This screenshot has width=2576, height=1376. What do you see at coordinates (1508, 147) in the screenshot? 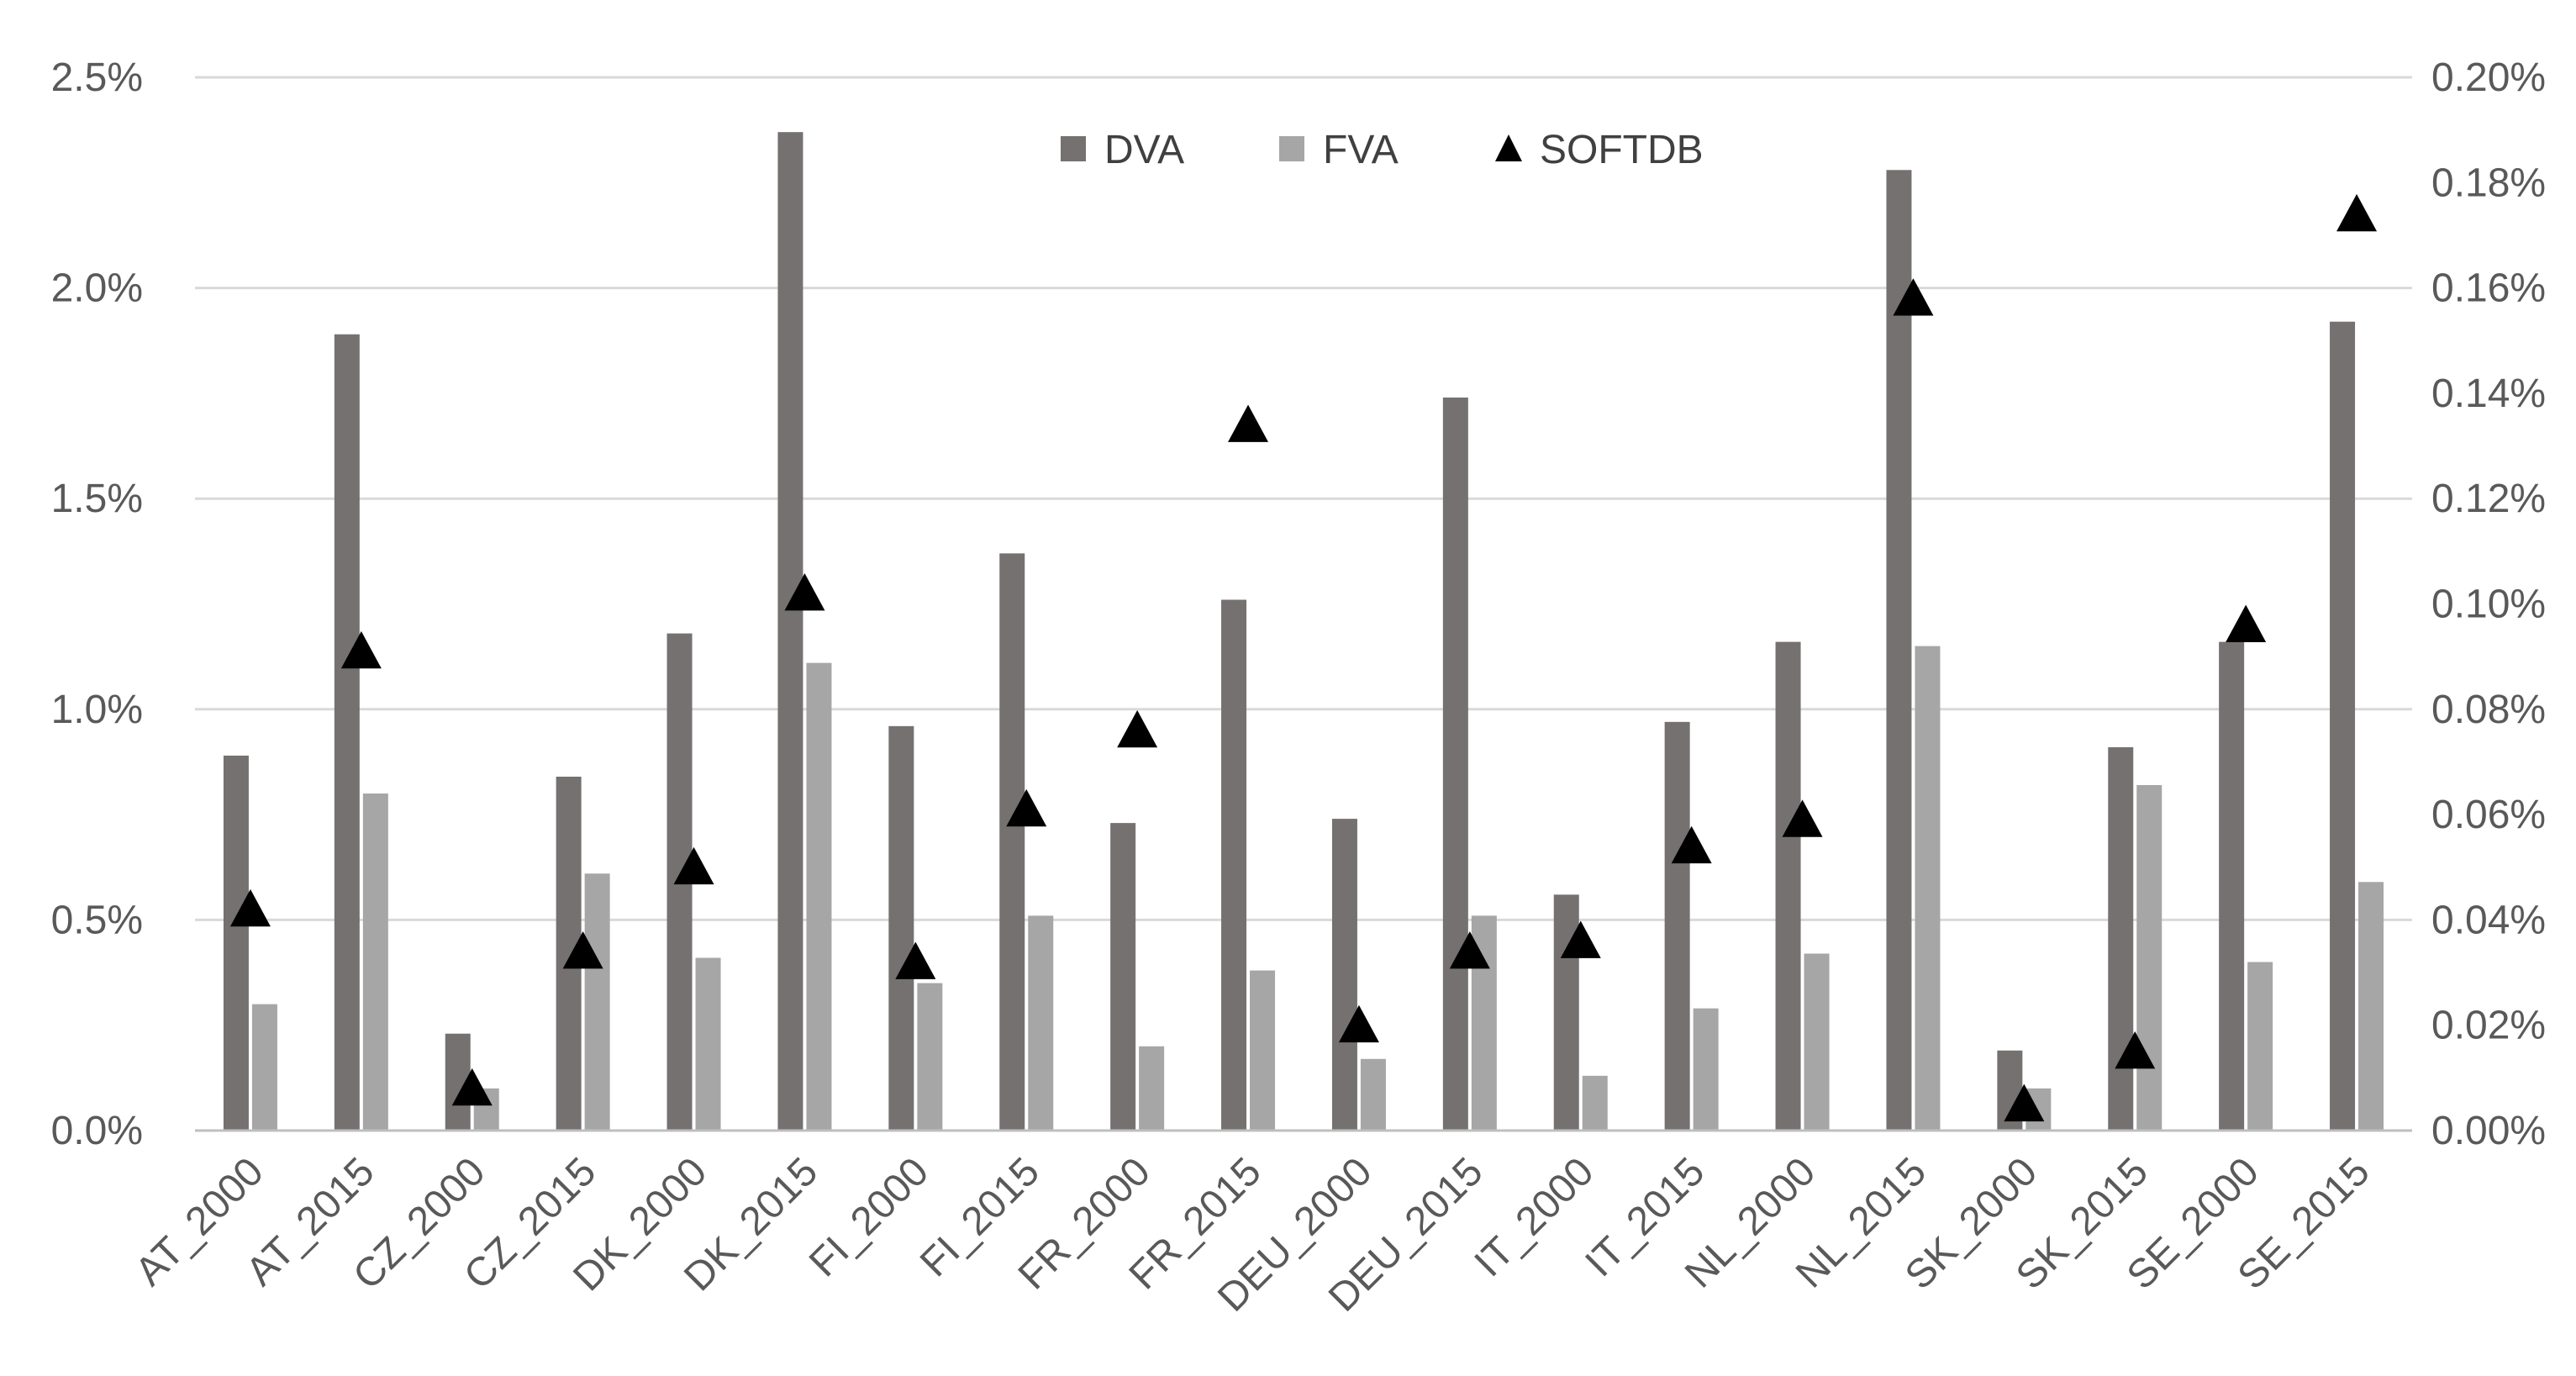
I see `legend-swatch-softdb` at bounding box center [1508, 147].